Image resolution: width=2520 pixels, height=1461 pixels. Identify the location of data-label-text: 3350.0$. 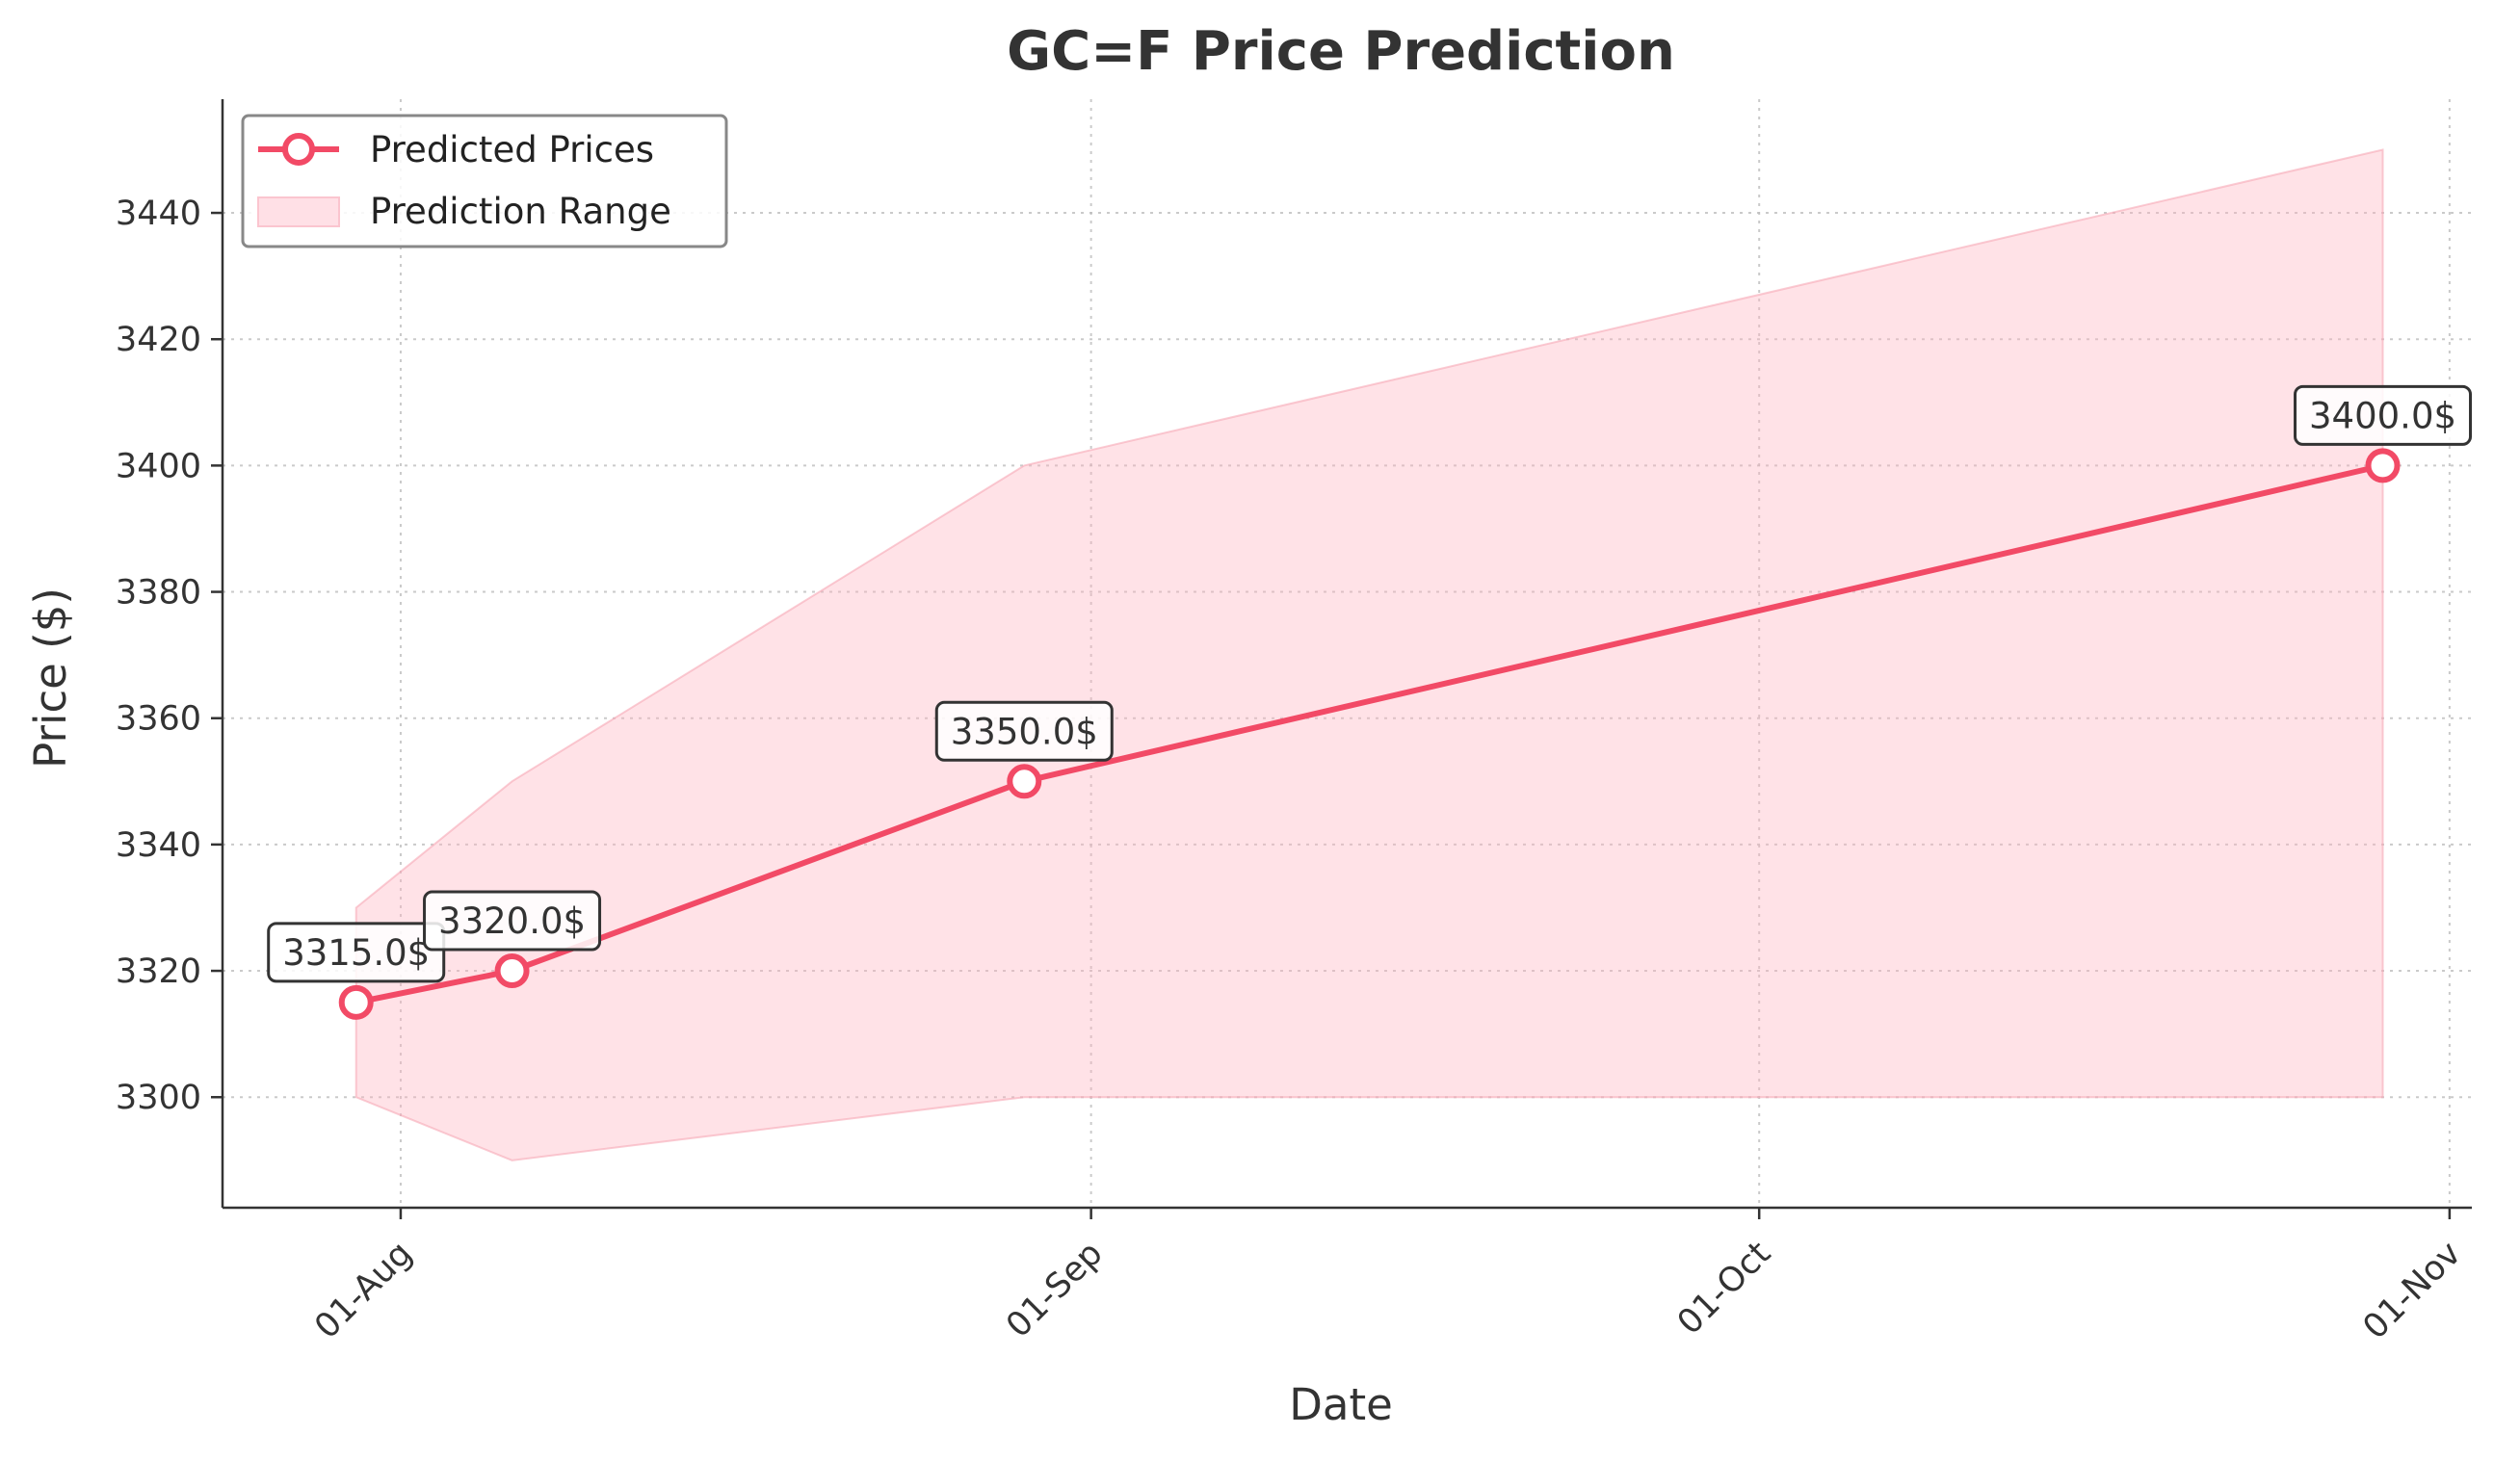
(1024, 731).